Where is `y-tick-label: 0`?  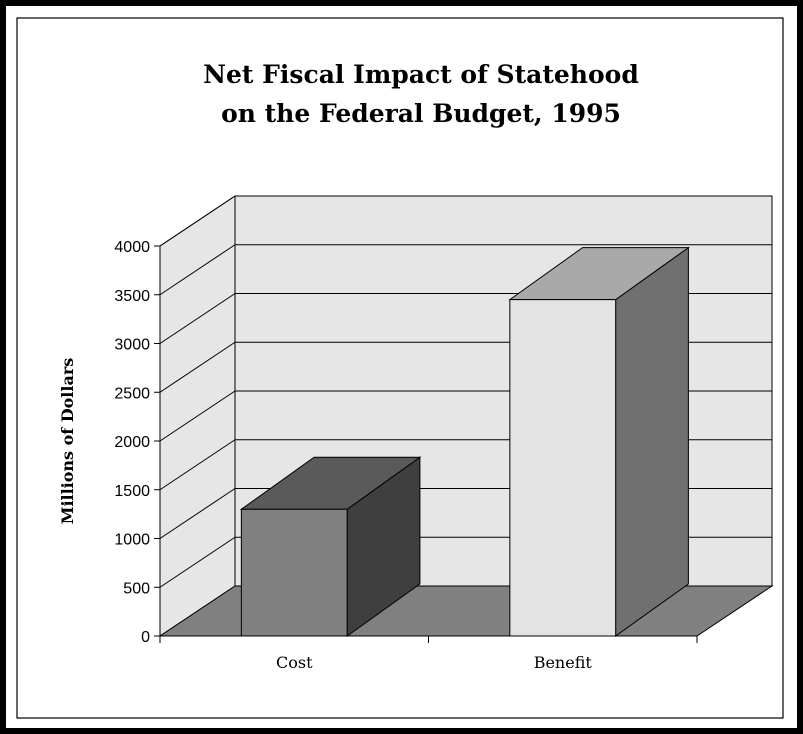 y-tick-label: 0 is located at coordinates (145, 637).